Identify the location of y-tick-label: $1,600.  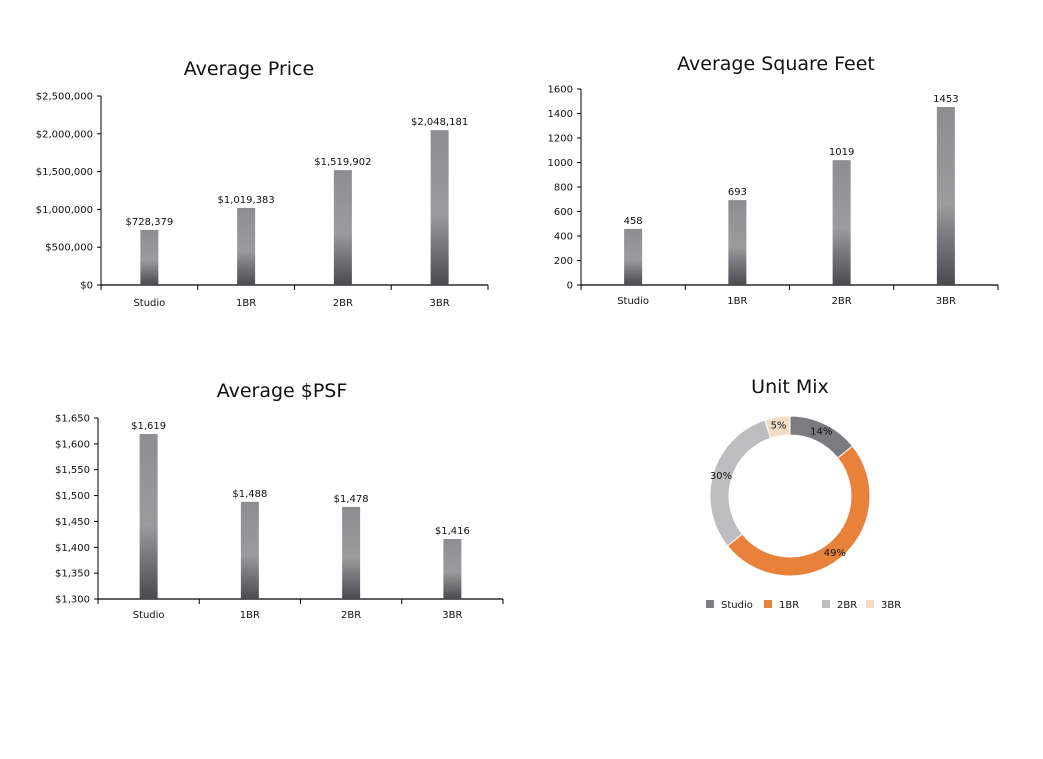
(72, 444).